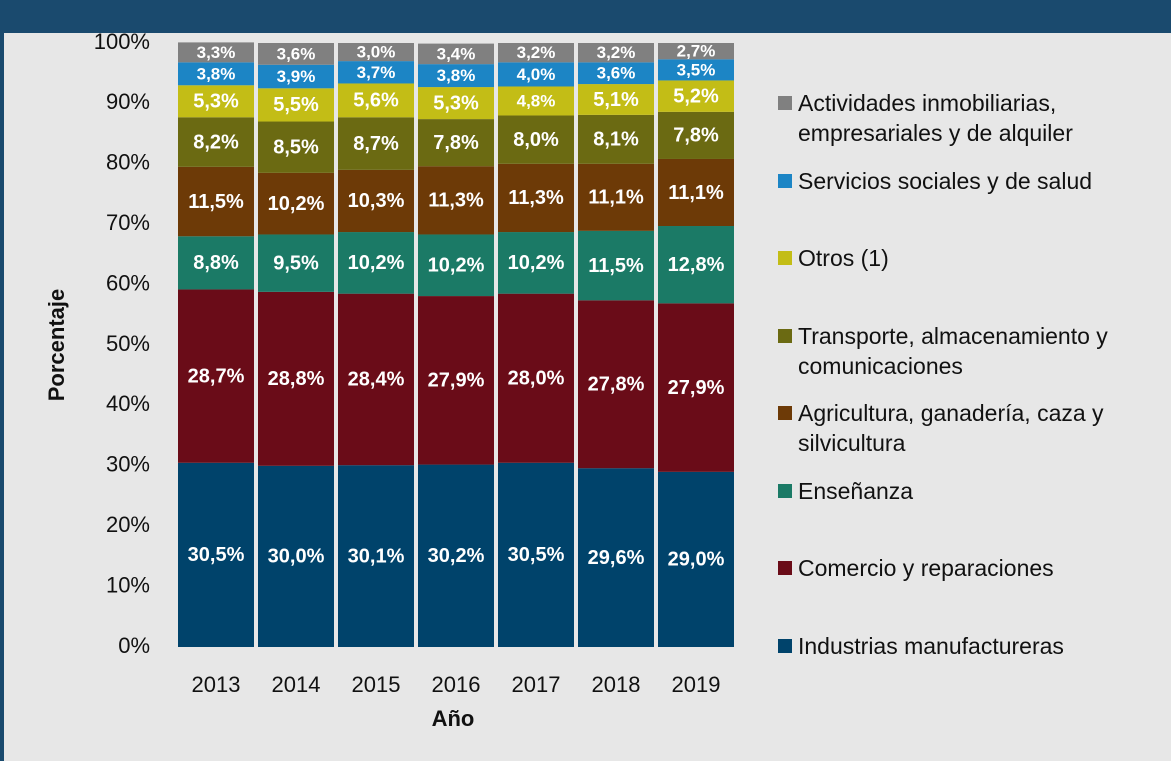 The image size is (1171, 761). Describe the element at coordinates (128, 584) in the screenshot. I see `y-tick-label: 10%` at that location.